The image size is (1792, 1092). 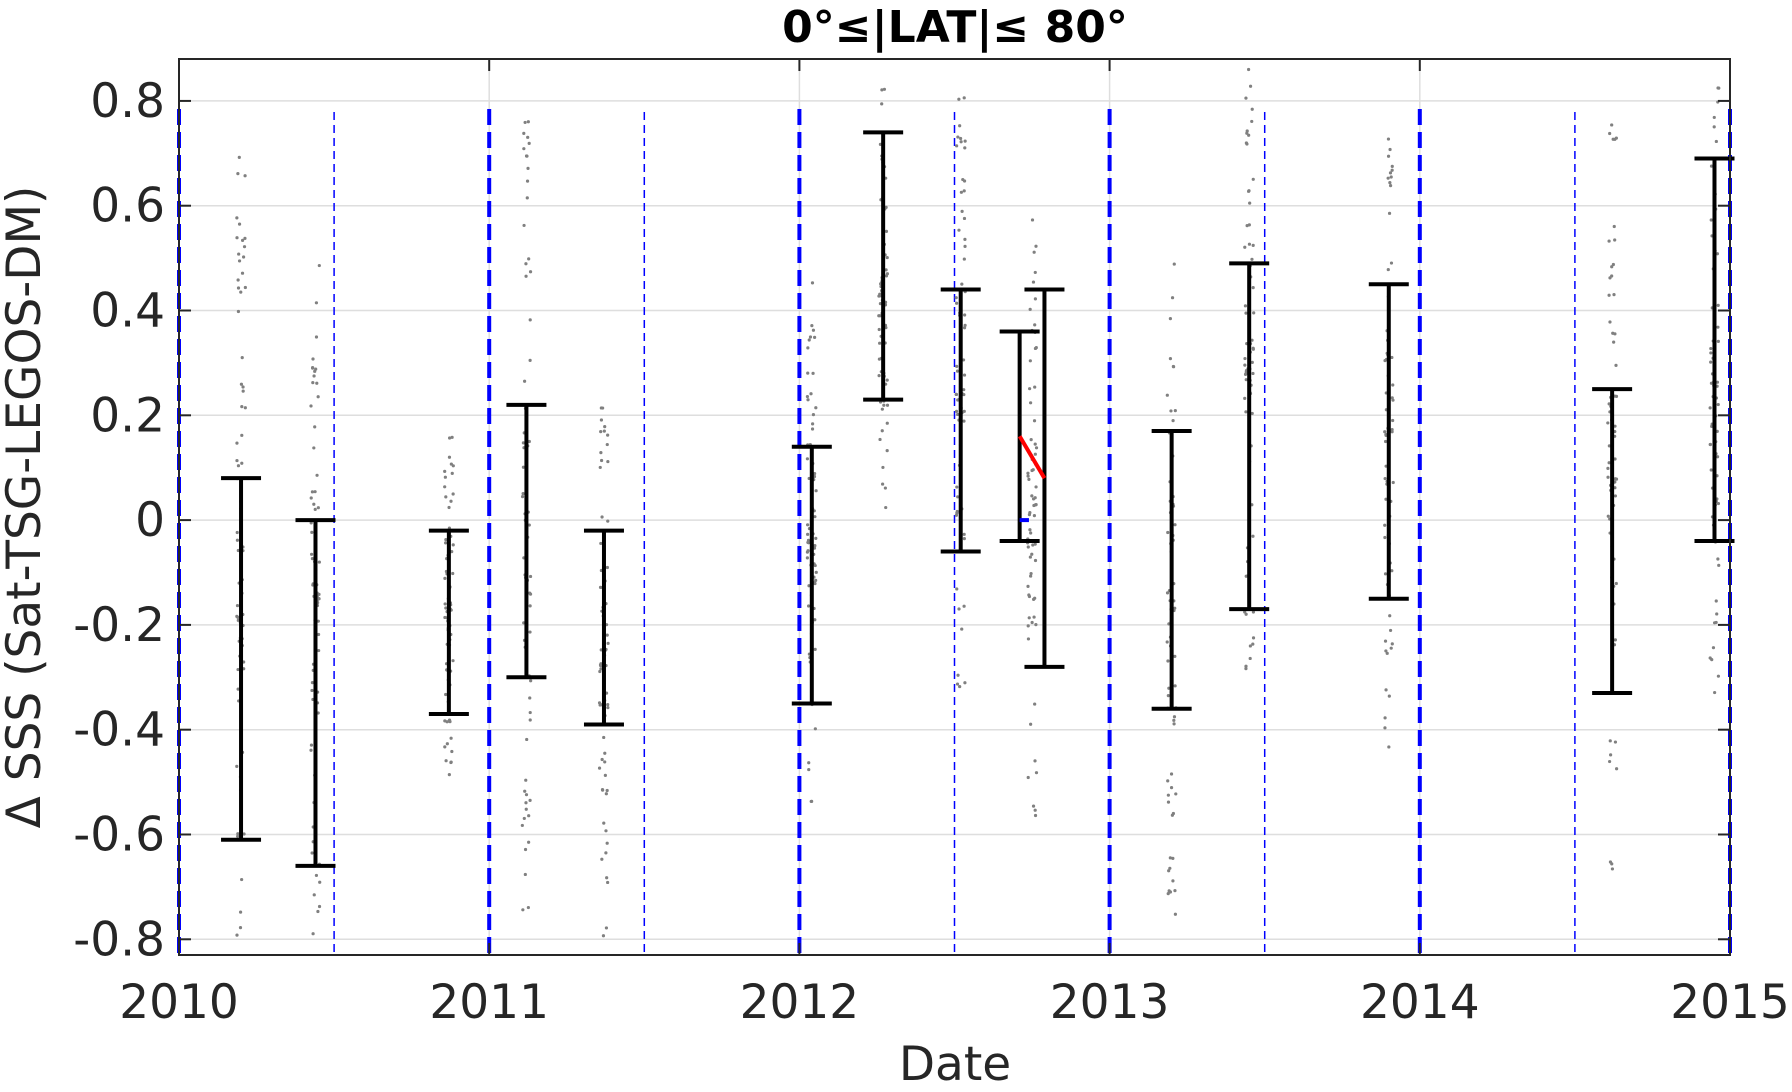 I want to click on x-tick-label: 2011, so click(x=489, y=1002).